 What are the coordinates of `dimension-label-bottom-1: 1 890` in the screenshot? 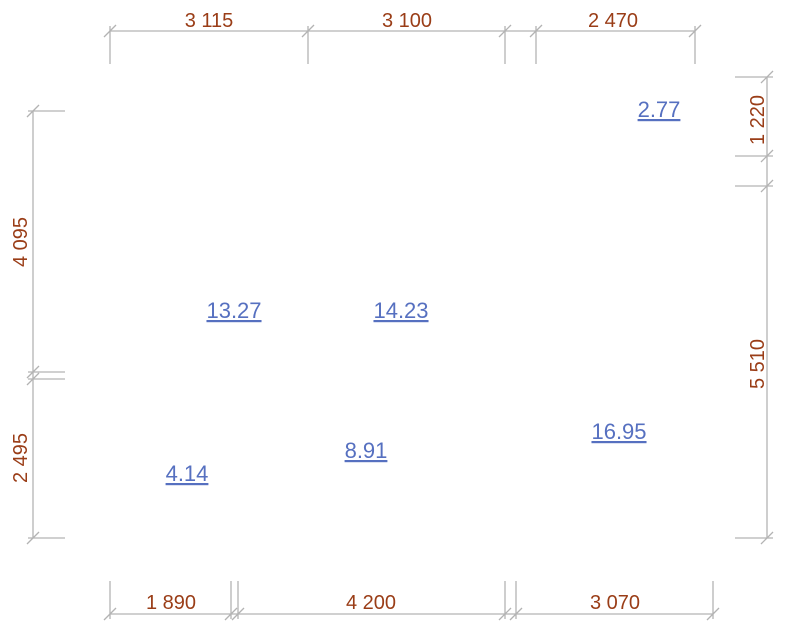 It's located at (171, 603).